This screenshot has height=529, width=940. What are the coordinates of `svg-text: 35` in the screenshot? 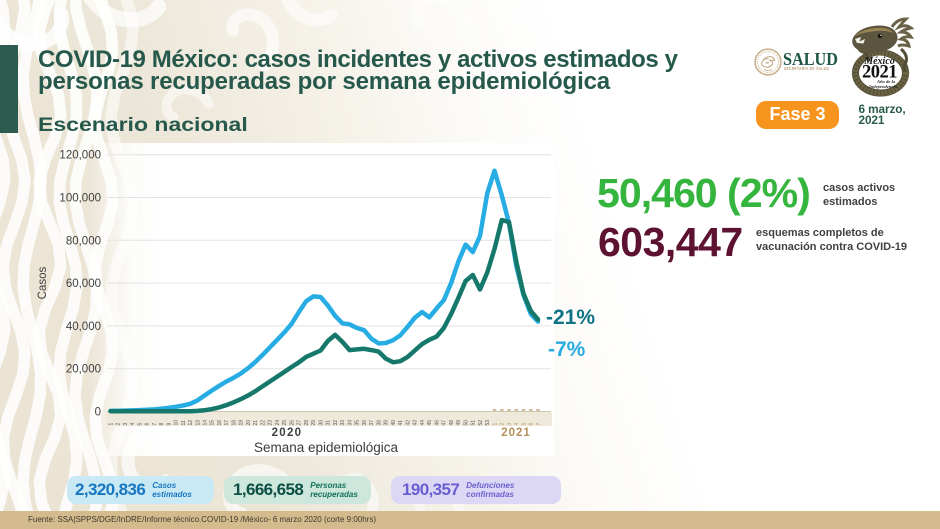 It's located at (358, 423).